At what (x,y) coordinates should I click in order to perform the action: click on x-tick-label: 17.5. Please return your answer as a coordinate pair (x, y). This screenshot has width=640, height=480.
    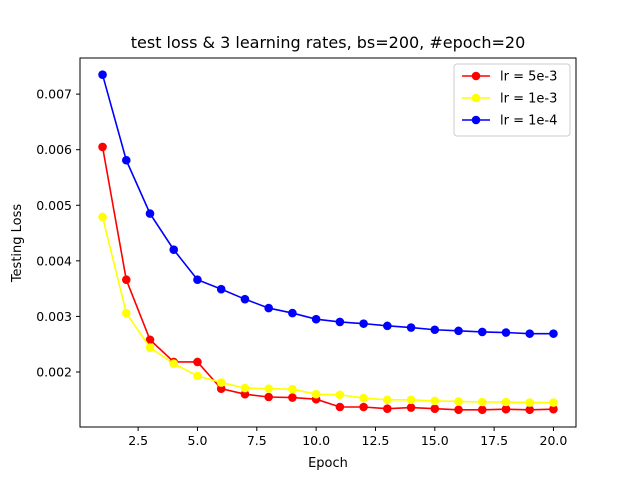
    Looking at the image, I should click on (494, 440).